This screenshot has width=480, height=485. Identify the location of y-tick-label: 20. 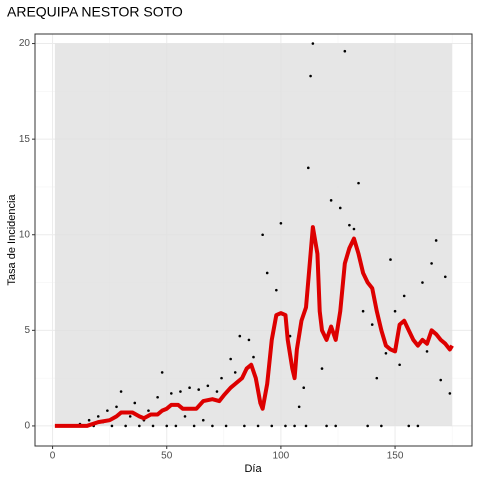
(25, 43).